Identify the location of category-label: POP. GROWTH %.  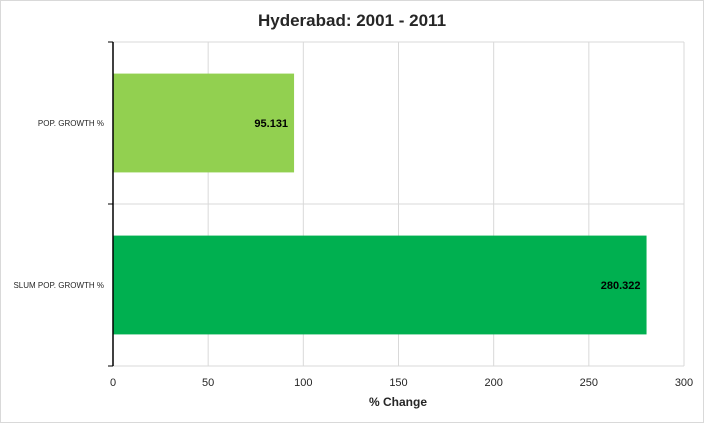
(71, 123).